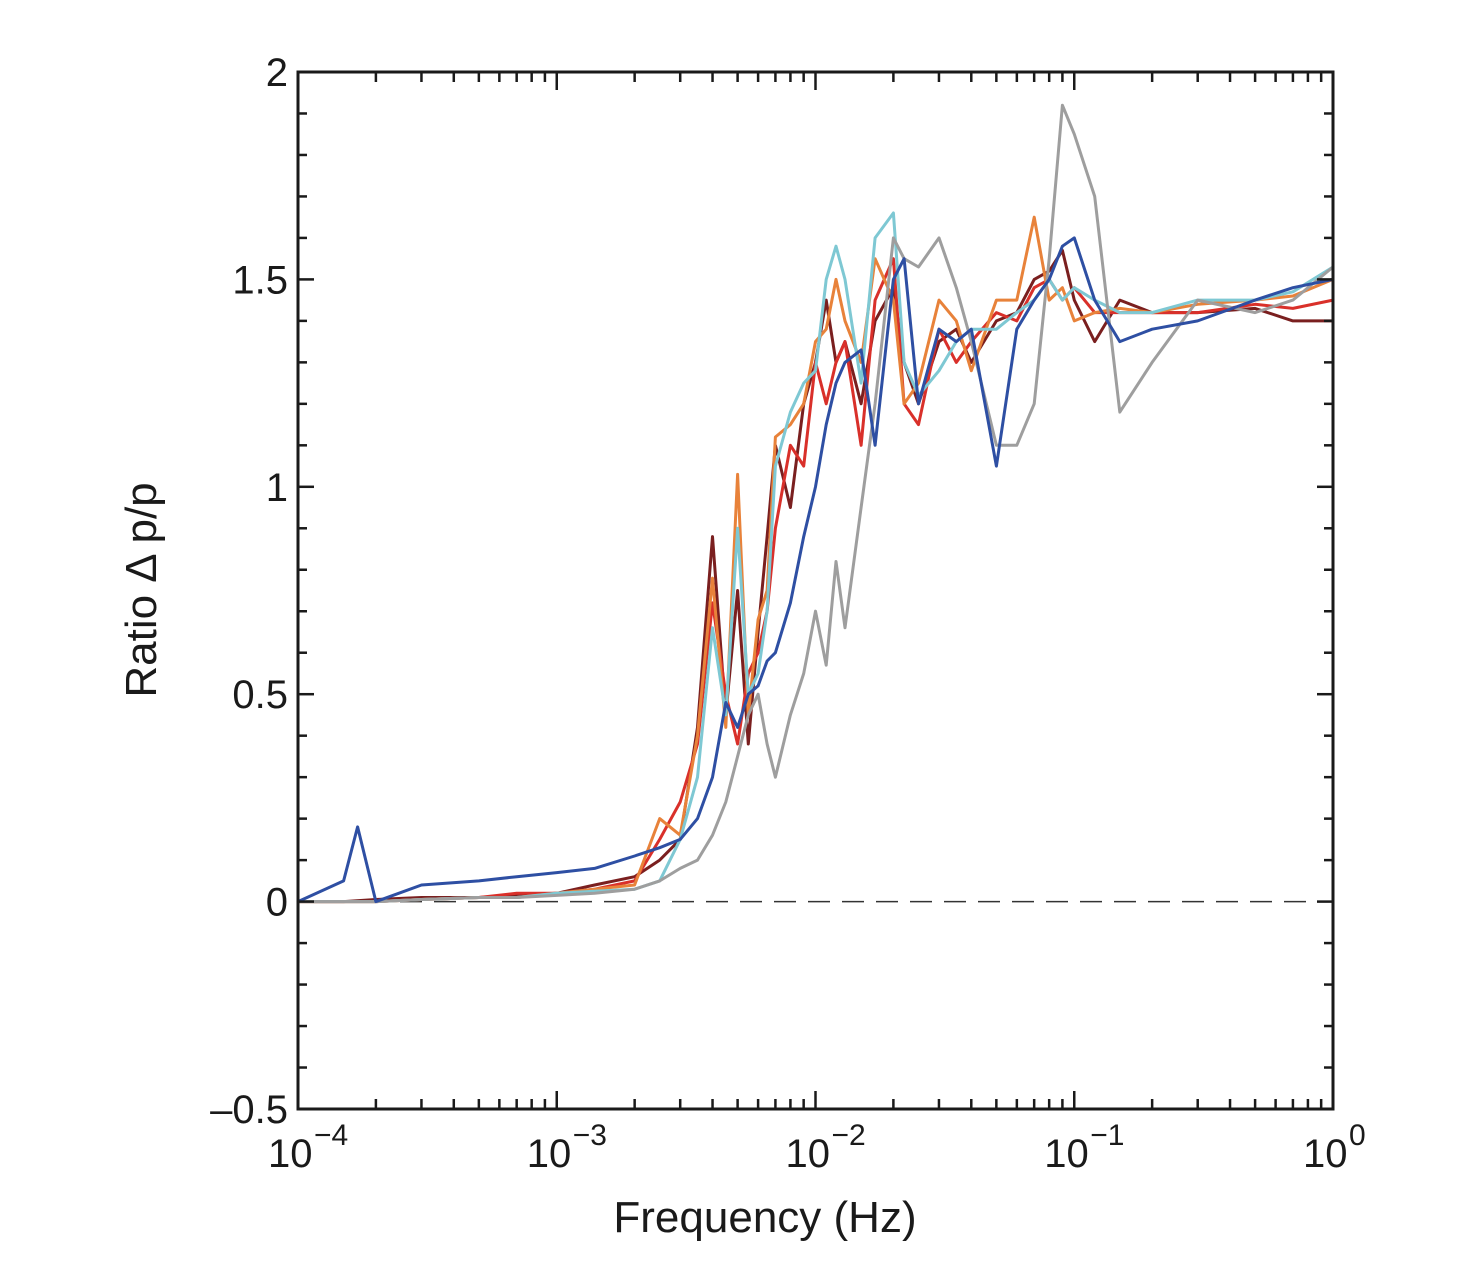 Image resolution: width=1476 pixels, height=1276 pixels. I want to click on x-tick-exponent: −4, so click(331, 1135).